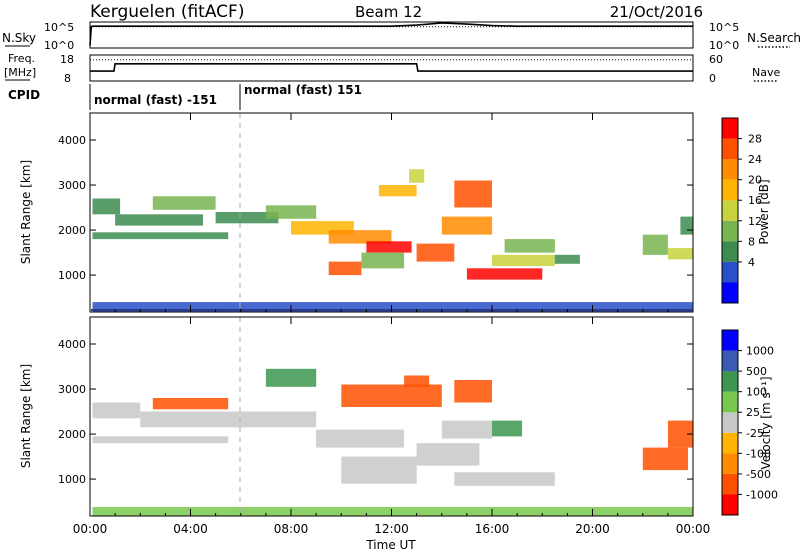 The image size is (800, 554). I want to click on velocity-y-label: Slant Range [km], so click(26, 416).